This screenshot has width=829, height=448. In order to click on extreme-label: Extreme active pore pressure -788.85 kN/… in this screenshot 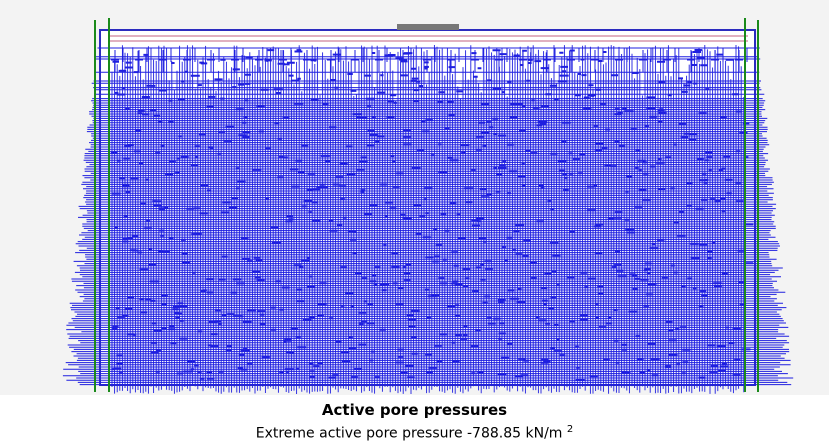, I will do `click(409, 433)`.